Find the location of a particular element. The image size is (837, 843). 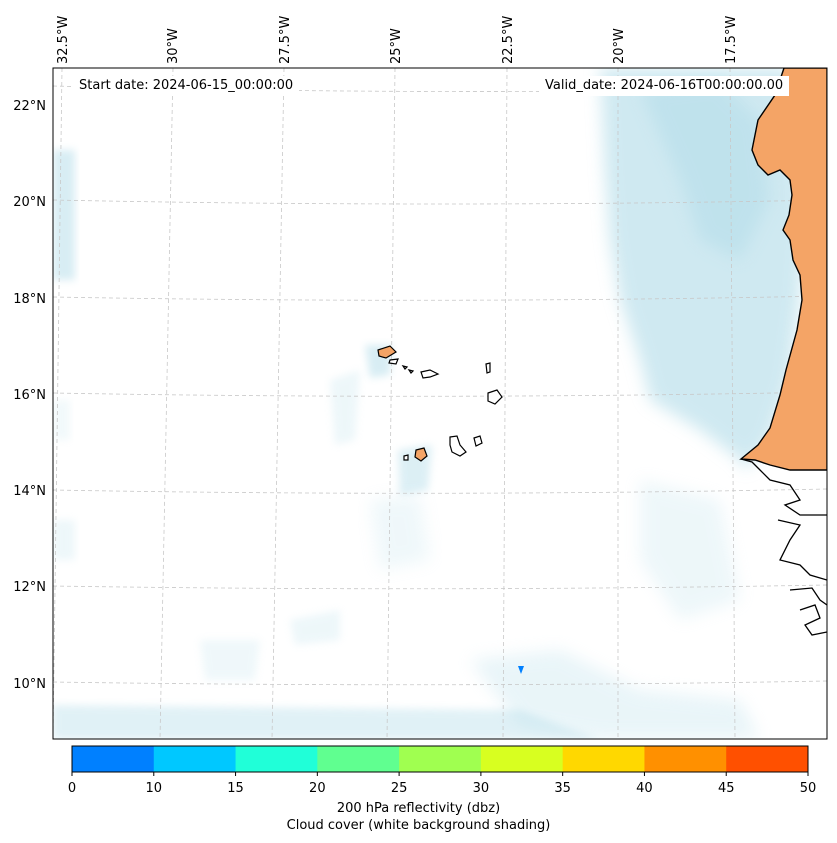

lat-label: 20°N is located at coordinates (29, 202).